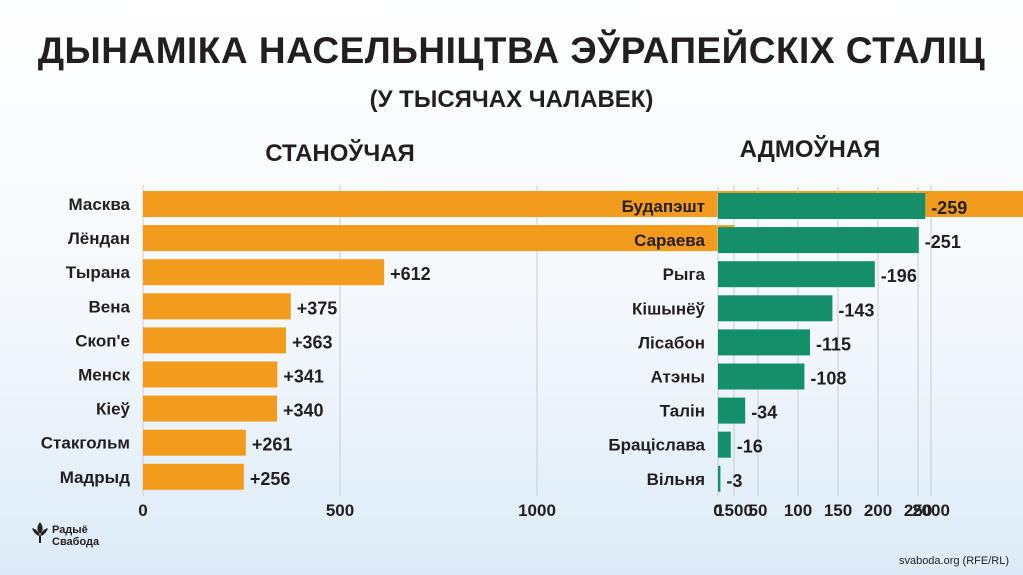 The image size is (1023, 575). I want to click on pos-data-label: +256, so click(270, 479).